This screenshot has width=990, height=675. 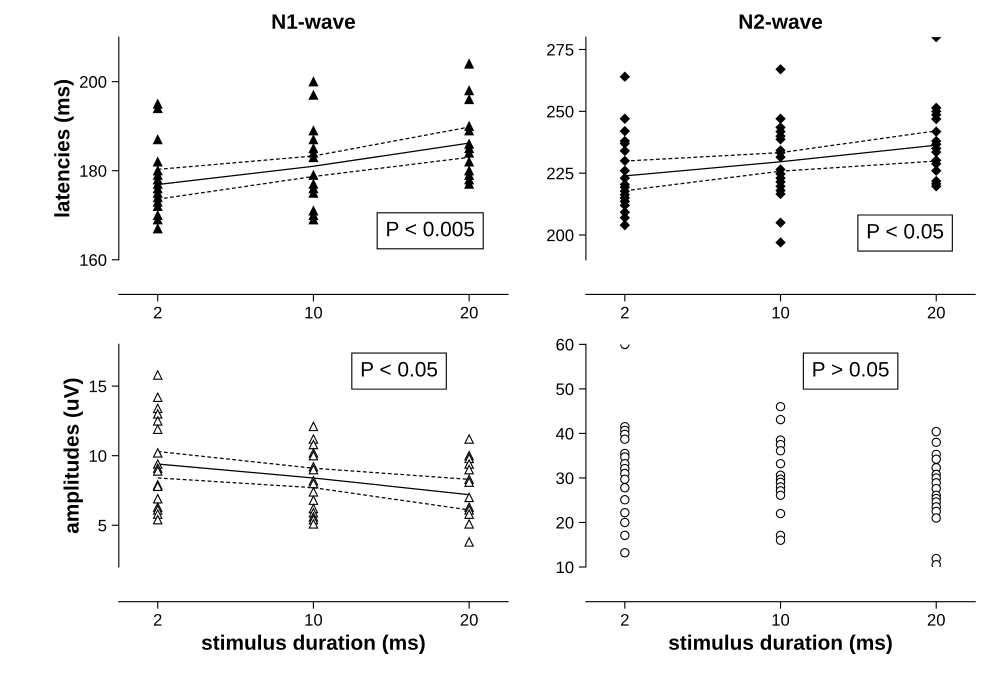 What do you see at coordinates (851, 369) in the screenshot?
I see `annotation: P > 0.05` at bounding box center [851, 369].